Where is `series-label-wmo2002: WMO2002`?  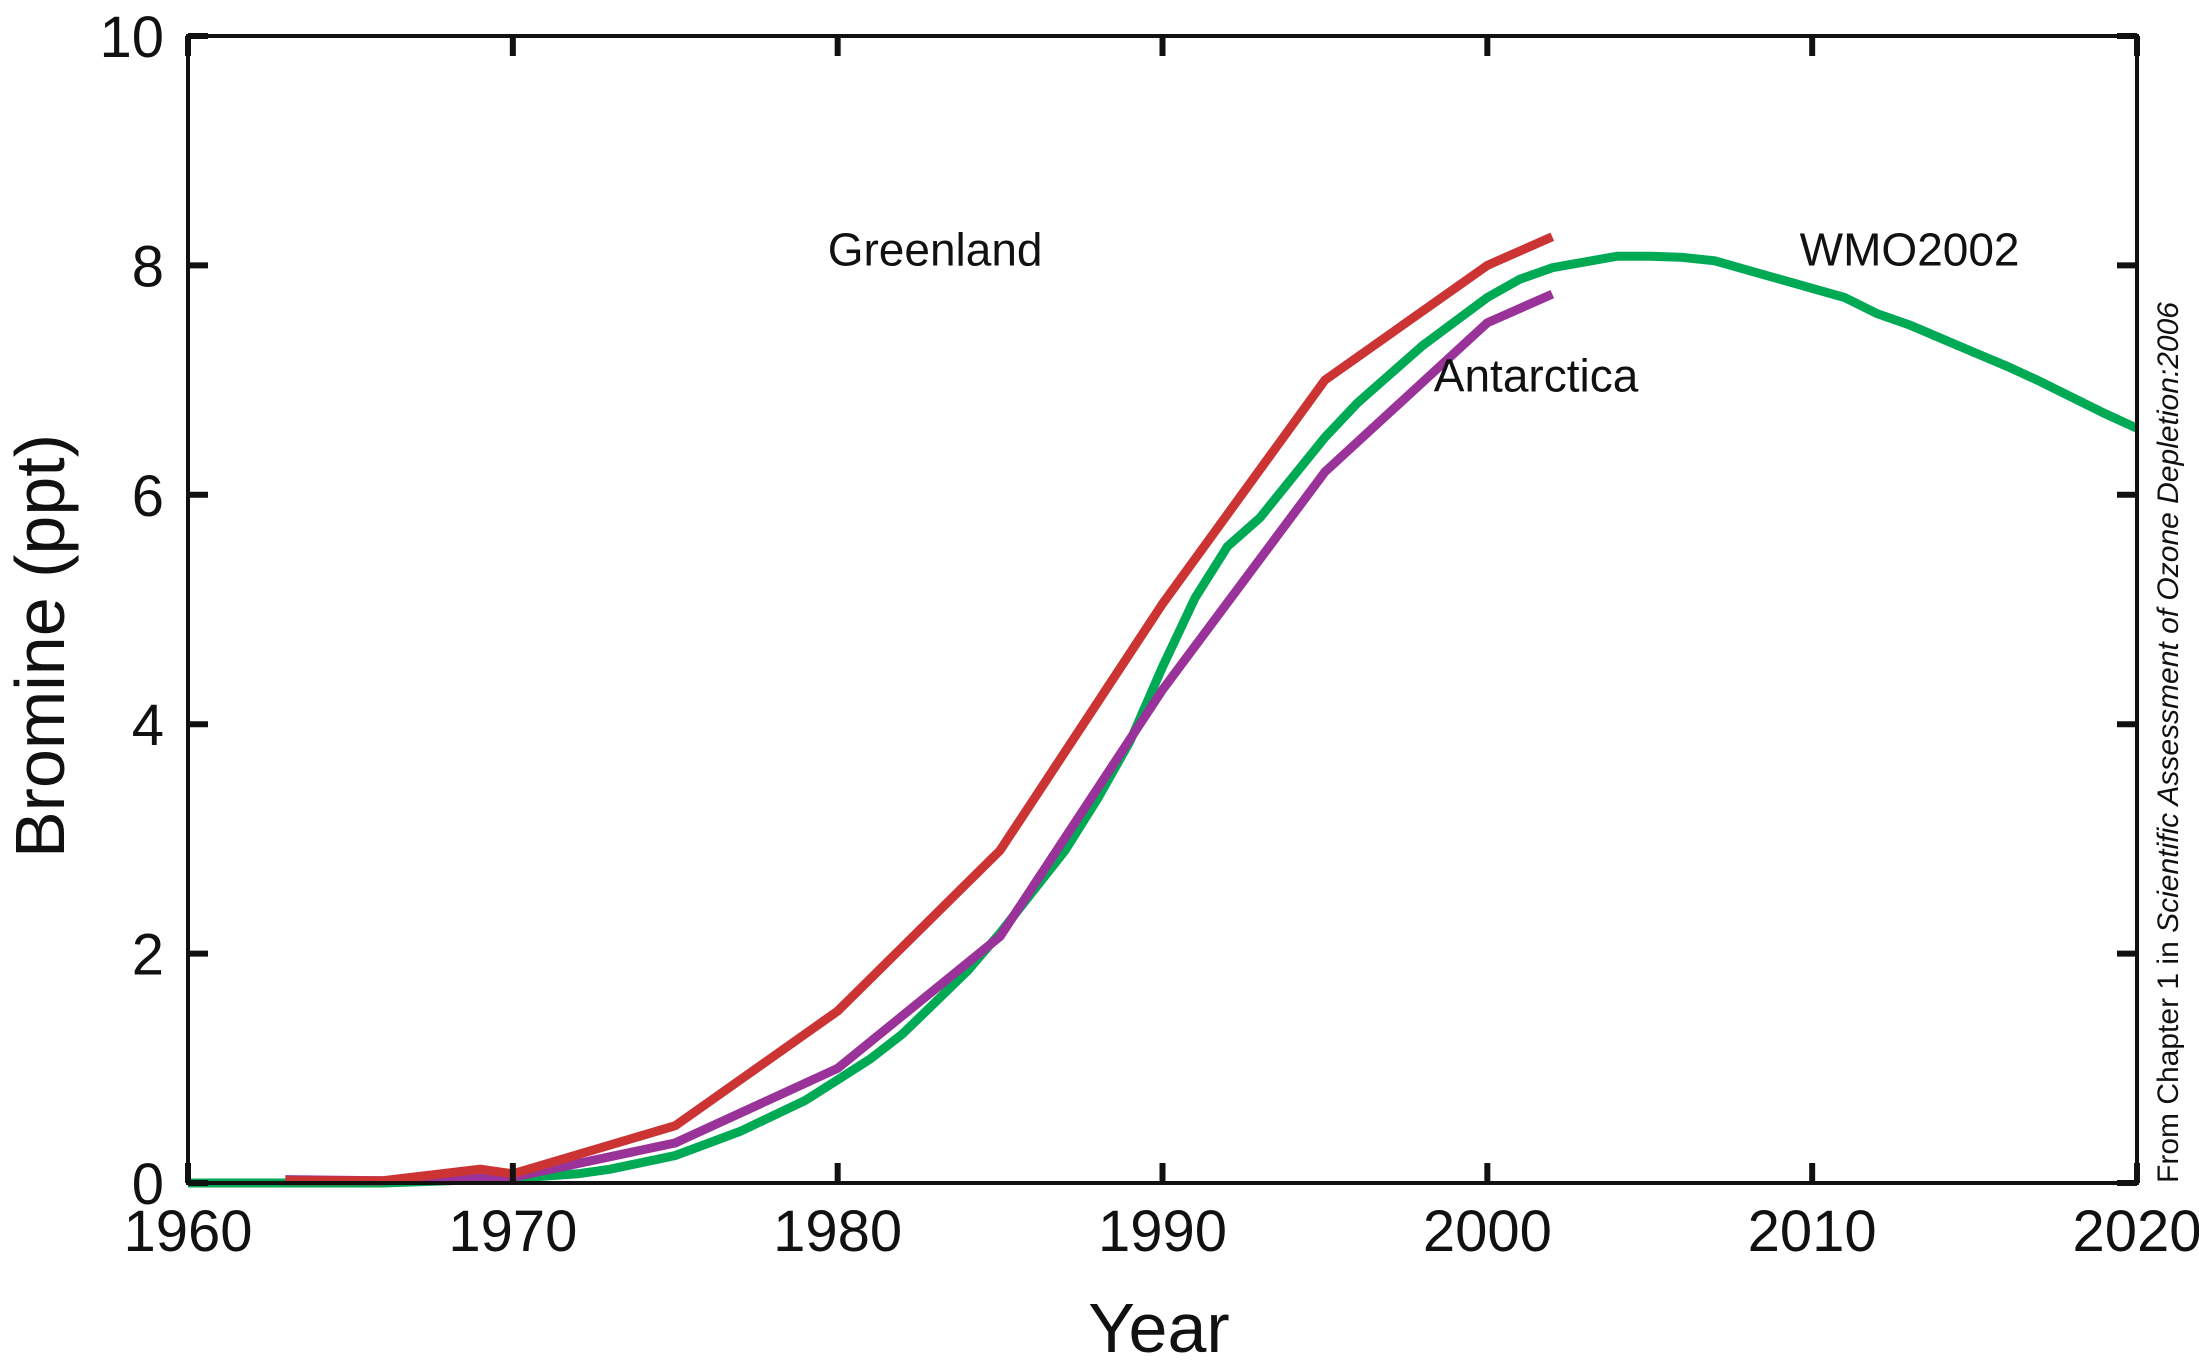
series-label-wmo2002: WMO2002 is located at coordinates (1910, 249).